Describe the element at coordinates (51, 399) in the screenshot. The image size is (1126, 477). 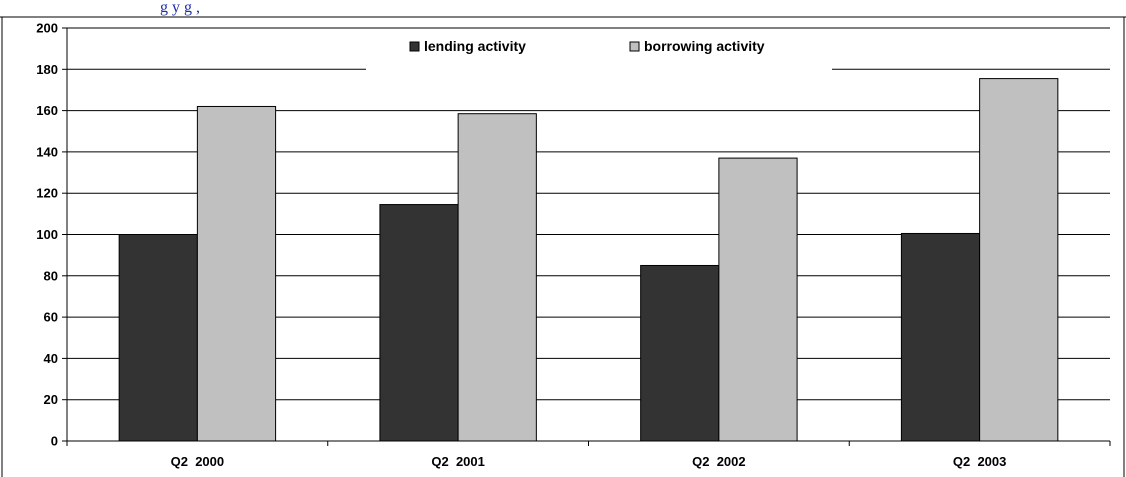
I see `y-tick-label: 20` at that location.